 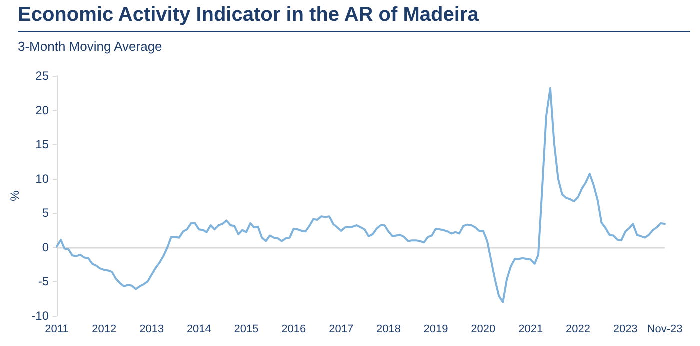 What do you see at coordinates (41, 316) in the screenshot?
I see `y-tick-label: -10` at bounding box center [41, 316].